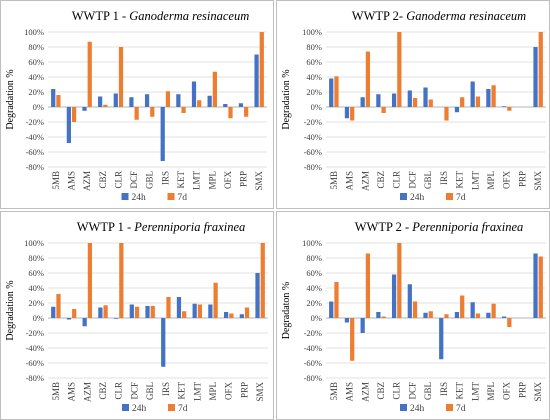  Describe the element at coordinates (350, 181) in the screenshot. I see `x-tick-label: AMS` at that location.